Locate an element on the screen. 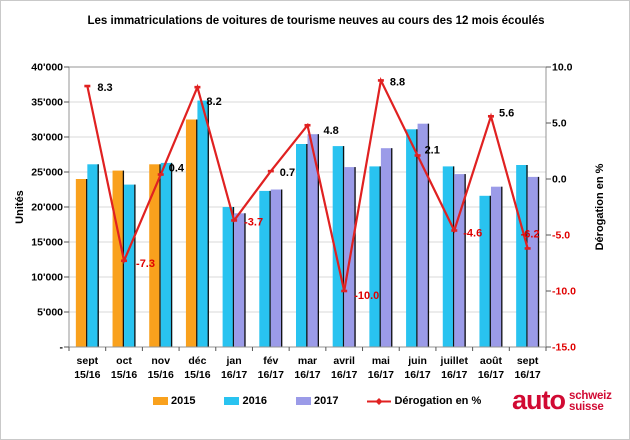 The width and height of the screenshot is (630, 440). x-label-month: fév is located at coordinates (270, 361).